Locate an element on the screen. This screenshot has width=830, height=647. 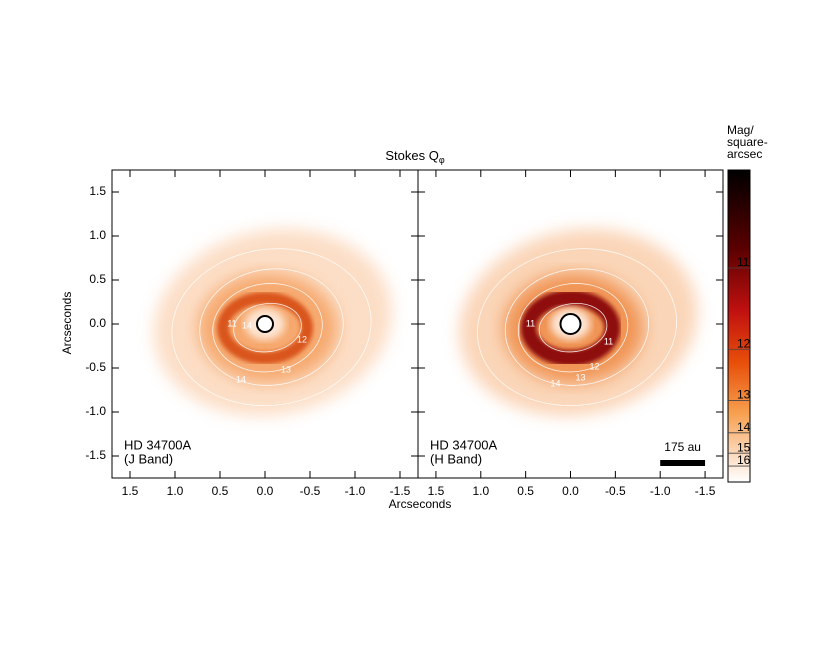
scalebar-label: 175 au is located at coordinates (682, 447).